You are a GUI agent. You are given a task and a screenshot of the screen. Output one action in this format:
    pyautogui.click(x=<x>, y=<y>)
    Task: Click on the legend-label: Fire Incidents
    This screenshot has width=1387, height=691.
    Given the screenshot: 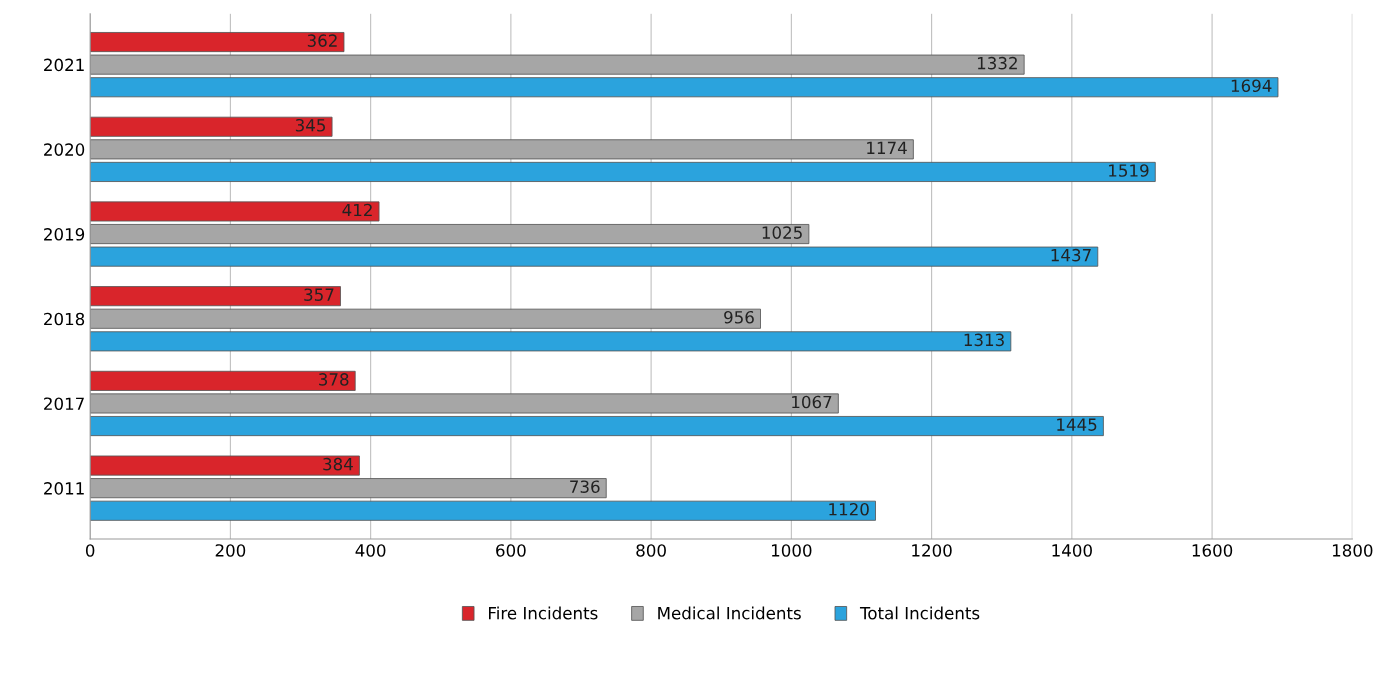 What is the action you would take?
    pyautogui.click(x=543, y=613)
    